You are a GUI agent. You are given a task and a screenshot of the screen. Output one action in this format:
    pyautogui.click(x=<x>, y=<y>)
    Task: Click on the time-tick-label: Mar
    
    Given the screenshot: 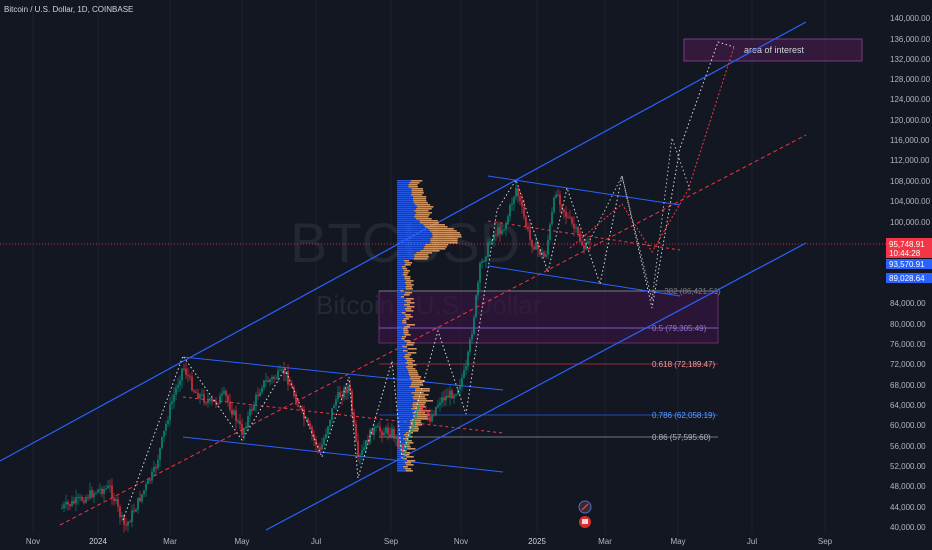 What is the action you would take?
    pyautogui.click(x=170, y=541)
    